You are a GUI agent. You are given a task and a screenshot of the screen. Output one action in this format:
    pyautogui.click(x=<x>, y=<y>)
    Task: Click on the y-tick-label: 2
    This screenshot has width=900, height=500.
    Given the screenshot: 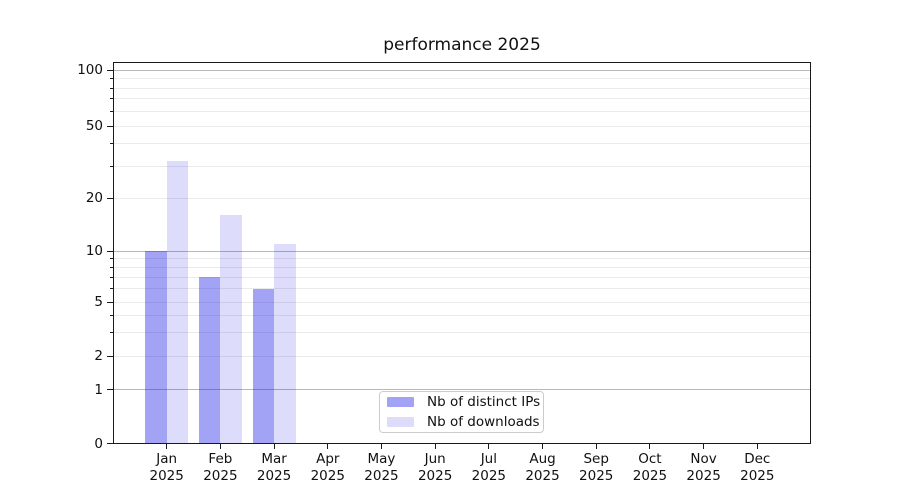 What is the action you would take?
    pyautogui.click(x=98, y=356)
    